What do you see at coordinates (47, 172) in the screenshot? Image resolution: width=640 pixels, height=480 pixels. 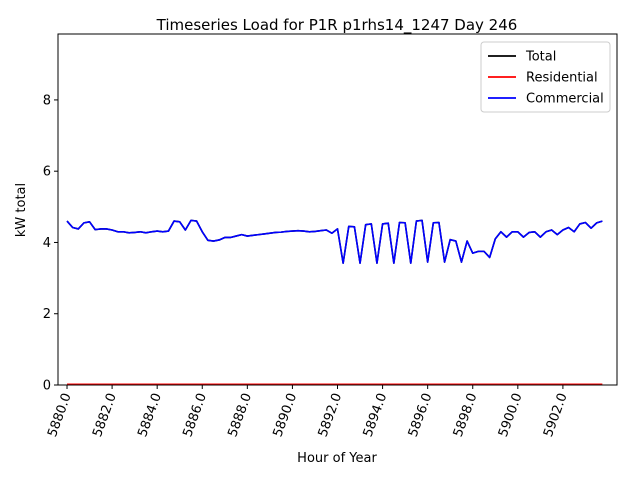 I see `y-tick-label: 6` at bounding box center [47, 172].